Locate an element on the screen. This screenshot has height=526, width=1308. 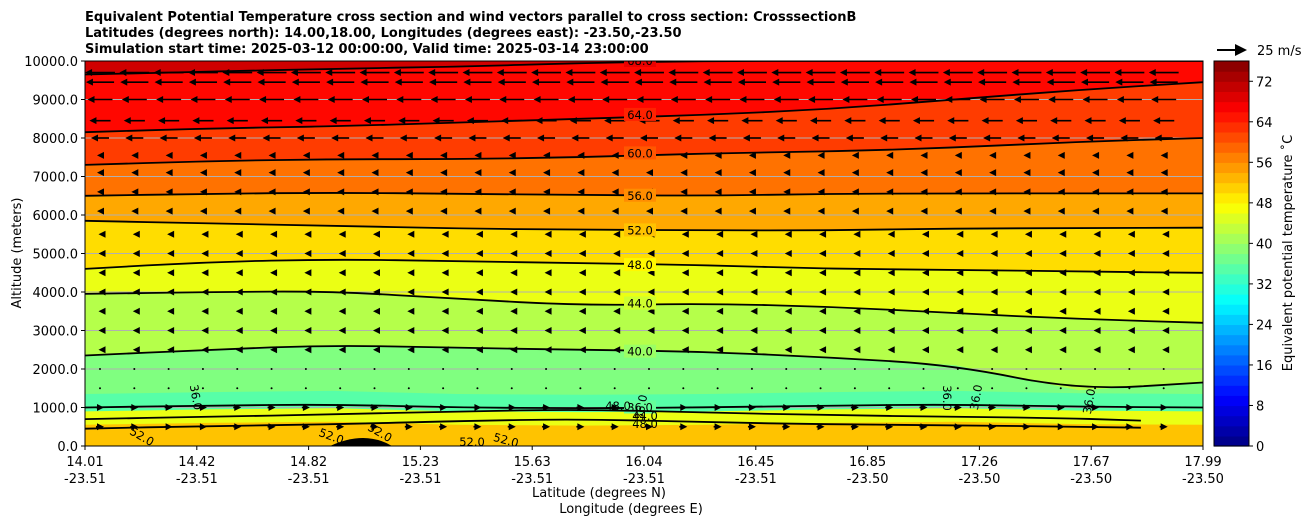
band-68.0 is located at coordinates (644, 68).